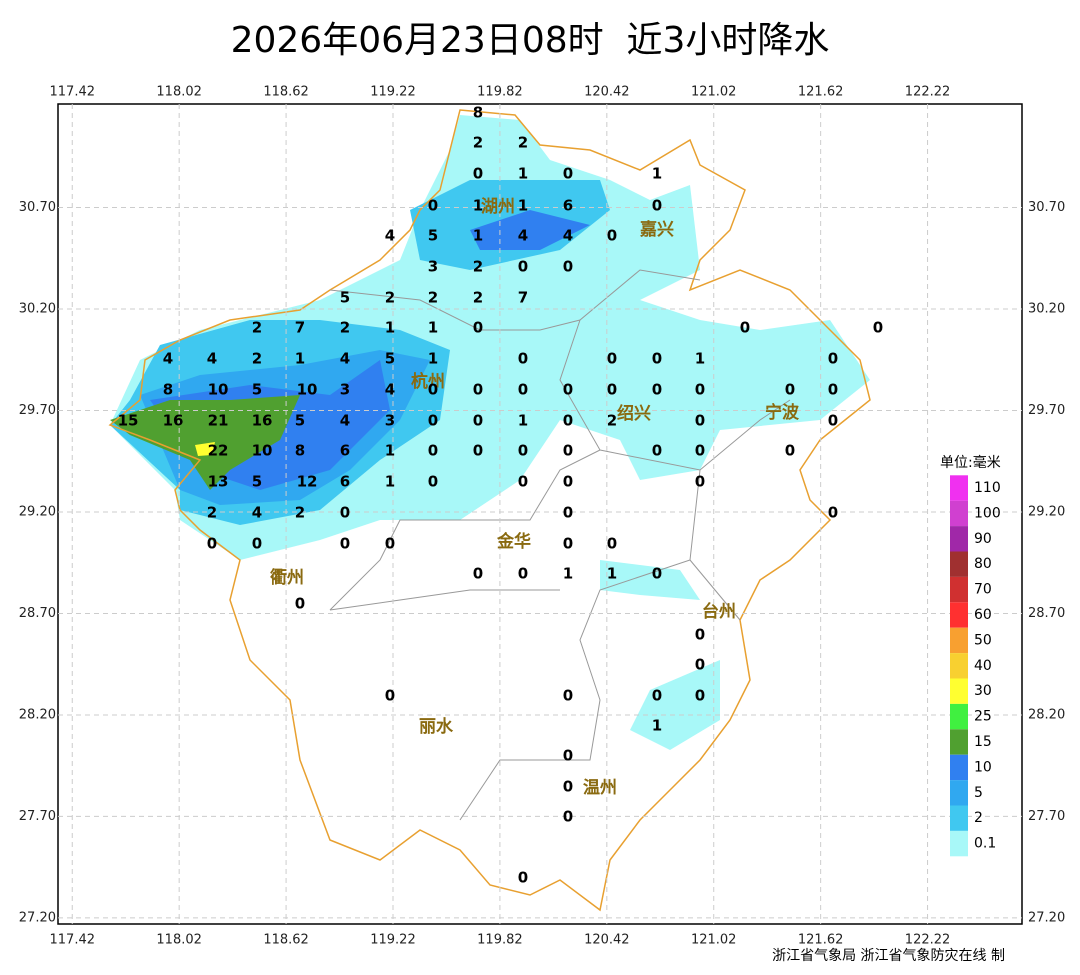 This screenshot has width=1080, height=975. Describe the element at coordinates (218, 451) in the screenshot. I see `station-value: 22` at that location.